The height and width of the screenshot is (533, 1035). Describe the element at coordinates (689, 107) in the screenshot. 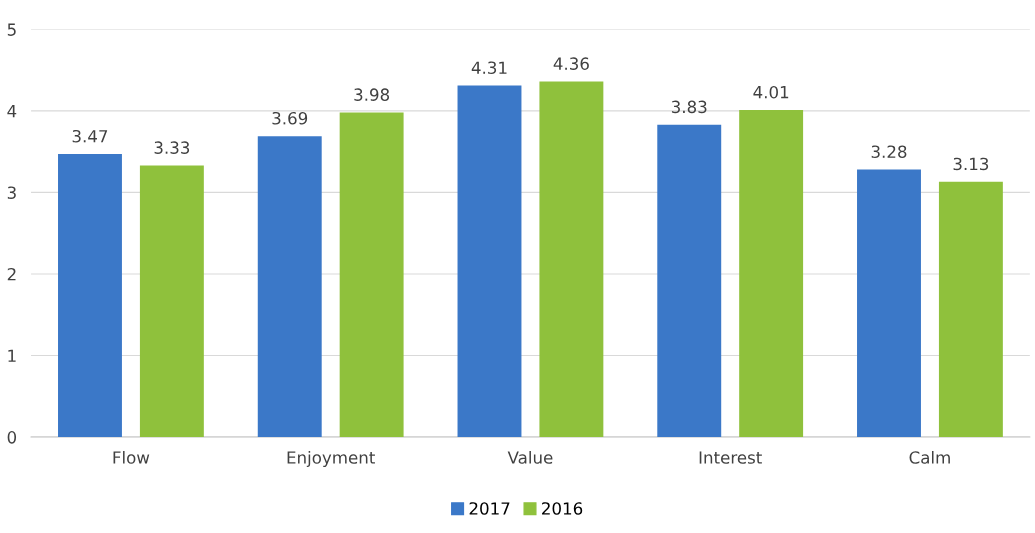

I see `data-label: 3.83` at that location.